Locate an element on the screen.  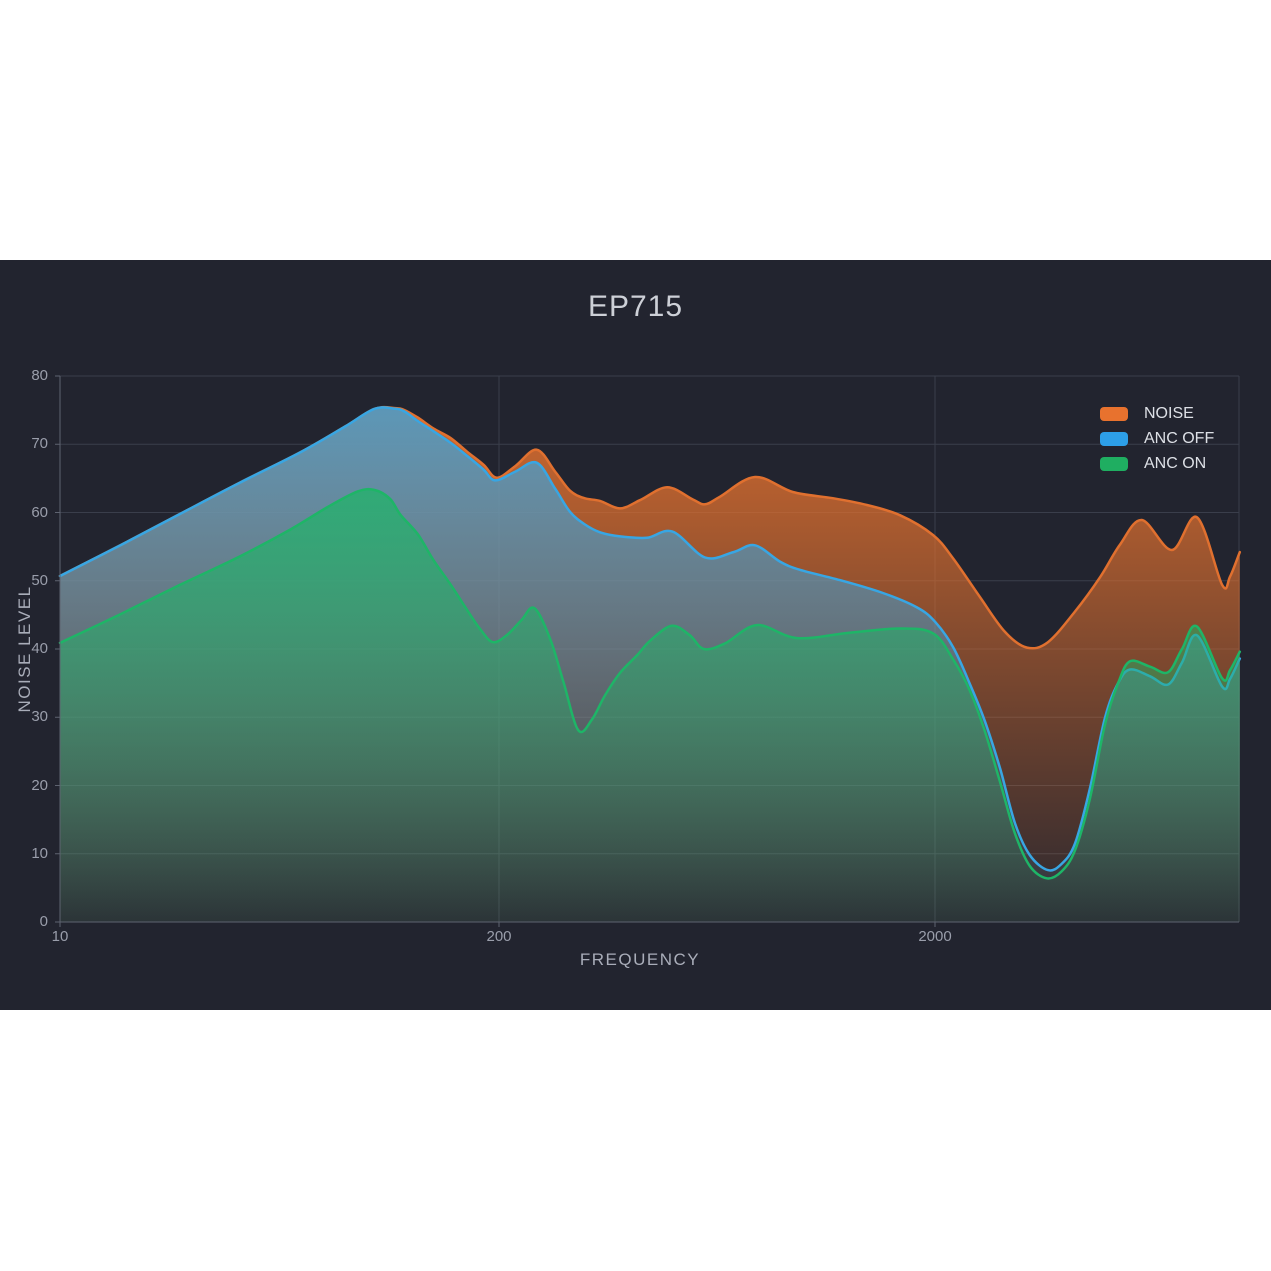
y-axis-label: NOISE LEVEL is located at coordinates (24, 649).